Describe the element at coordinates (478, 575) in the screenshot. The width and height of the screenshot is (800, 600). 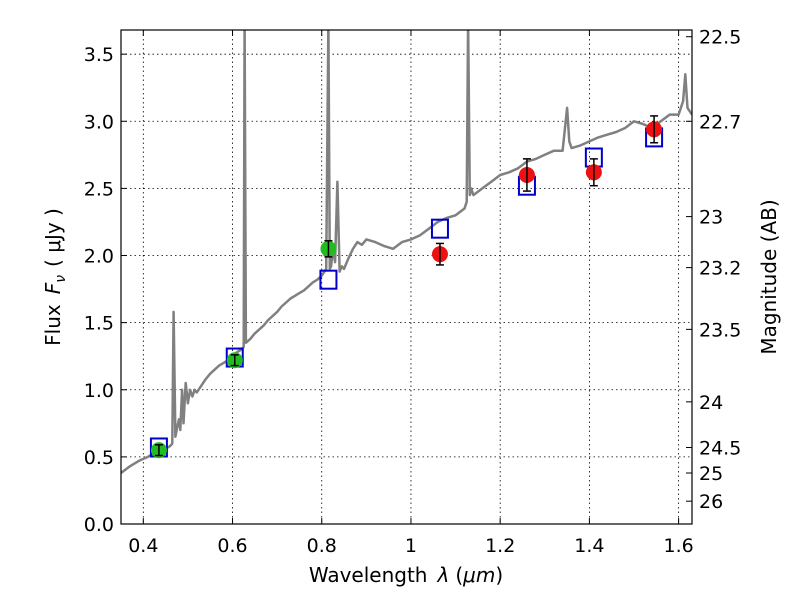
I see `x-axis-unit: μm` at that location.